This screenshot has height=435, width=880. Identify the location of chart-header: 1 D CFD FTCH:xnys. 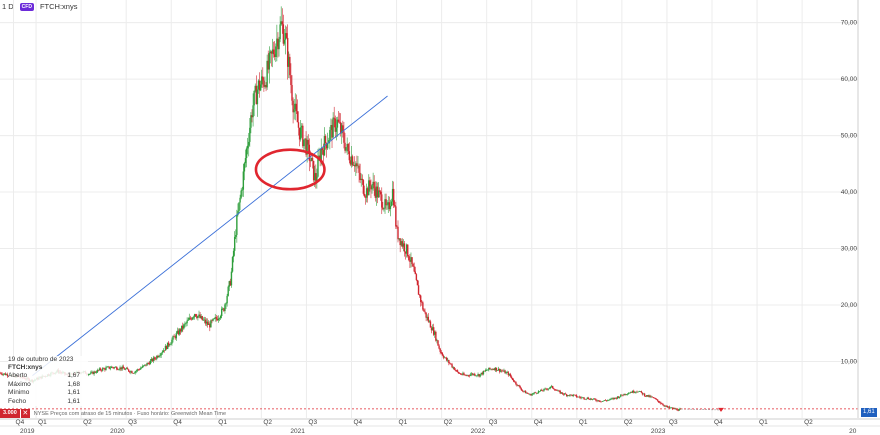
(39, 6).